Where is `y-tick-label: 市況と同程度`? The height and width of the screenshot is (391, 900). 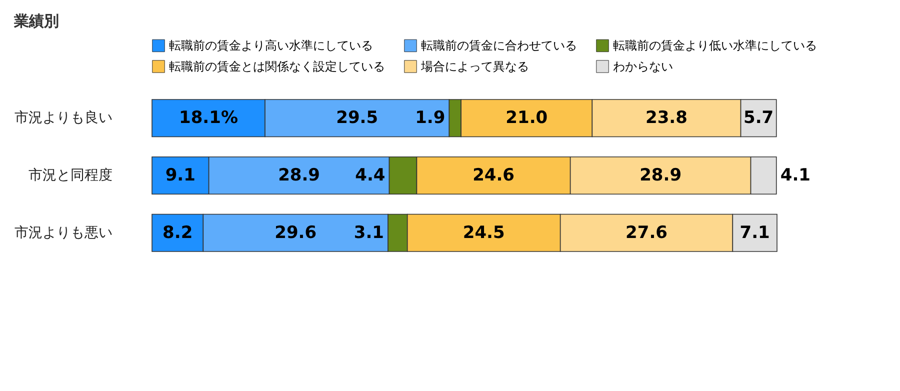
y-tick-label: 市況と同程度 is located at coordinates (70, 176).